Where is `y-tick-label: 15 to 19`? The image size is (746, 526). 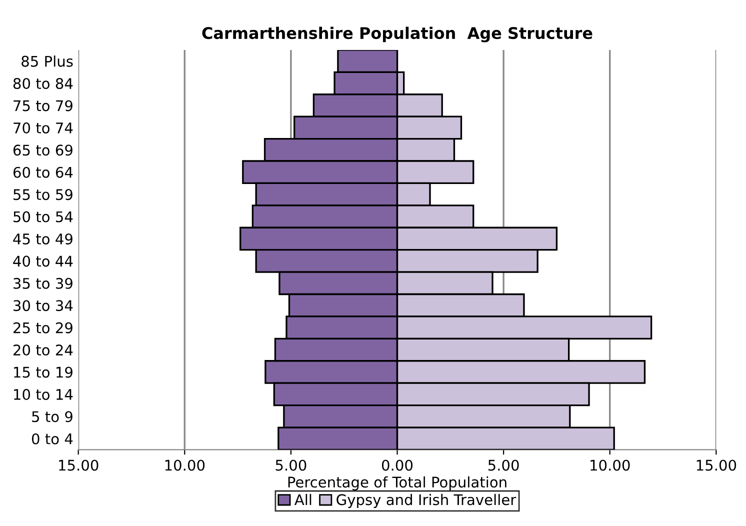
y-tick-label: 15 to 19 is located at coordinates (43, 372).